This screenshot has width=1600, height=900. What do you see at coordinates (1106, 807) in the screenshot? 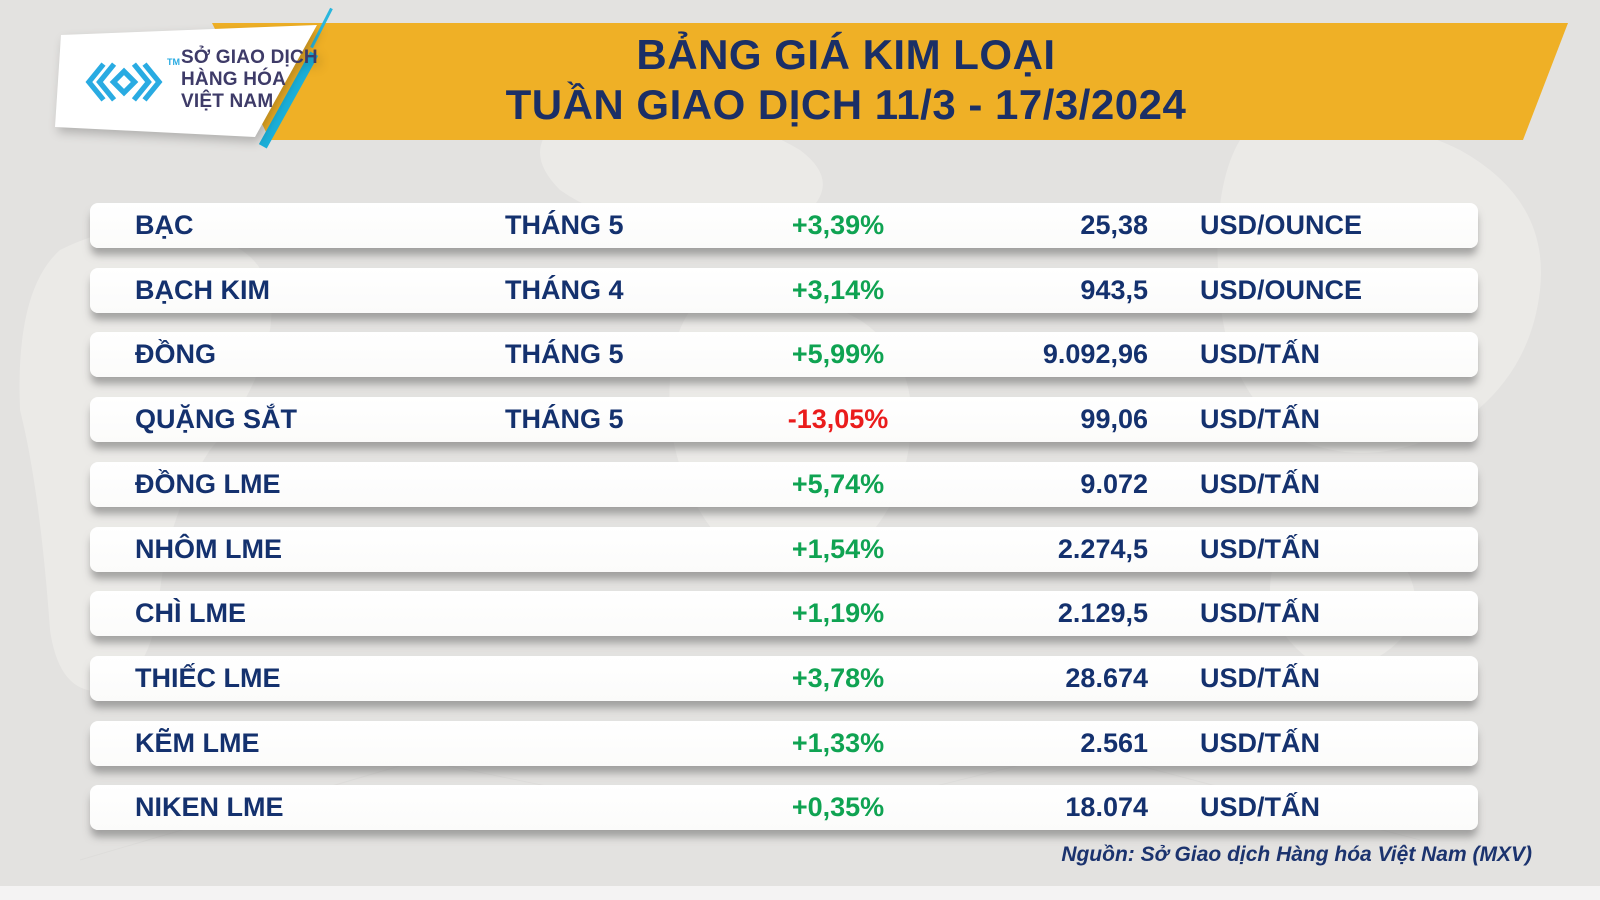
I see `price-value: 18.074` at bounding box center [1106, 807].